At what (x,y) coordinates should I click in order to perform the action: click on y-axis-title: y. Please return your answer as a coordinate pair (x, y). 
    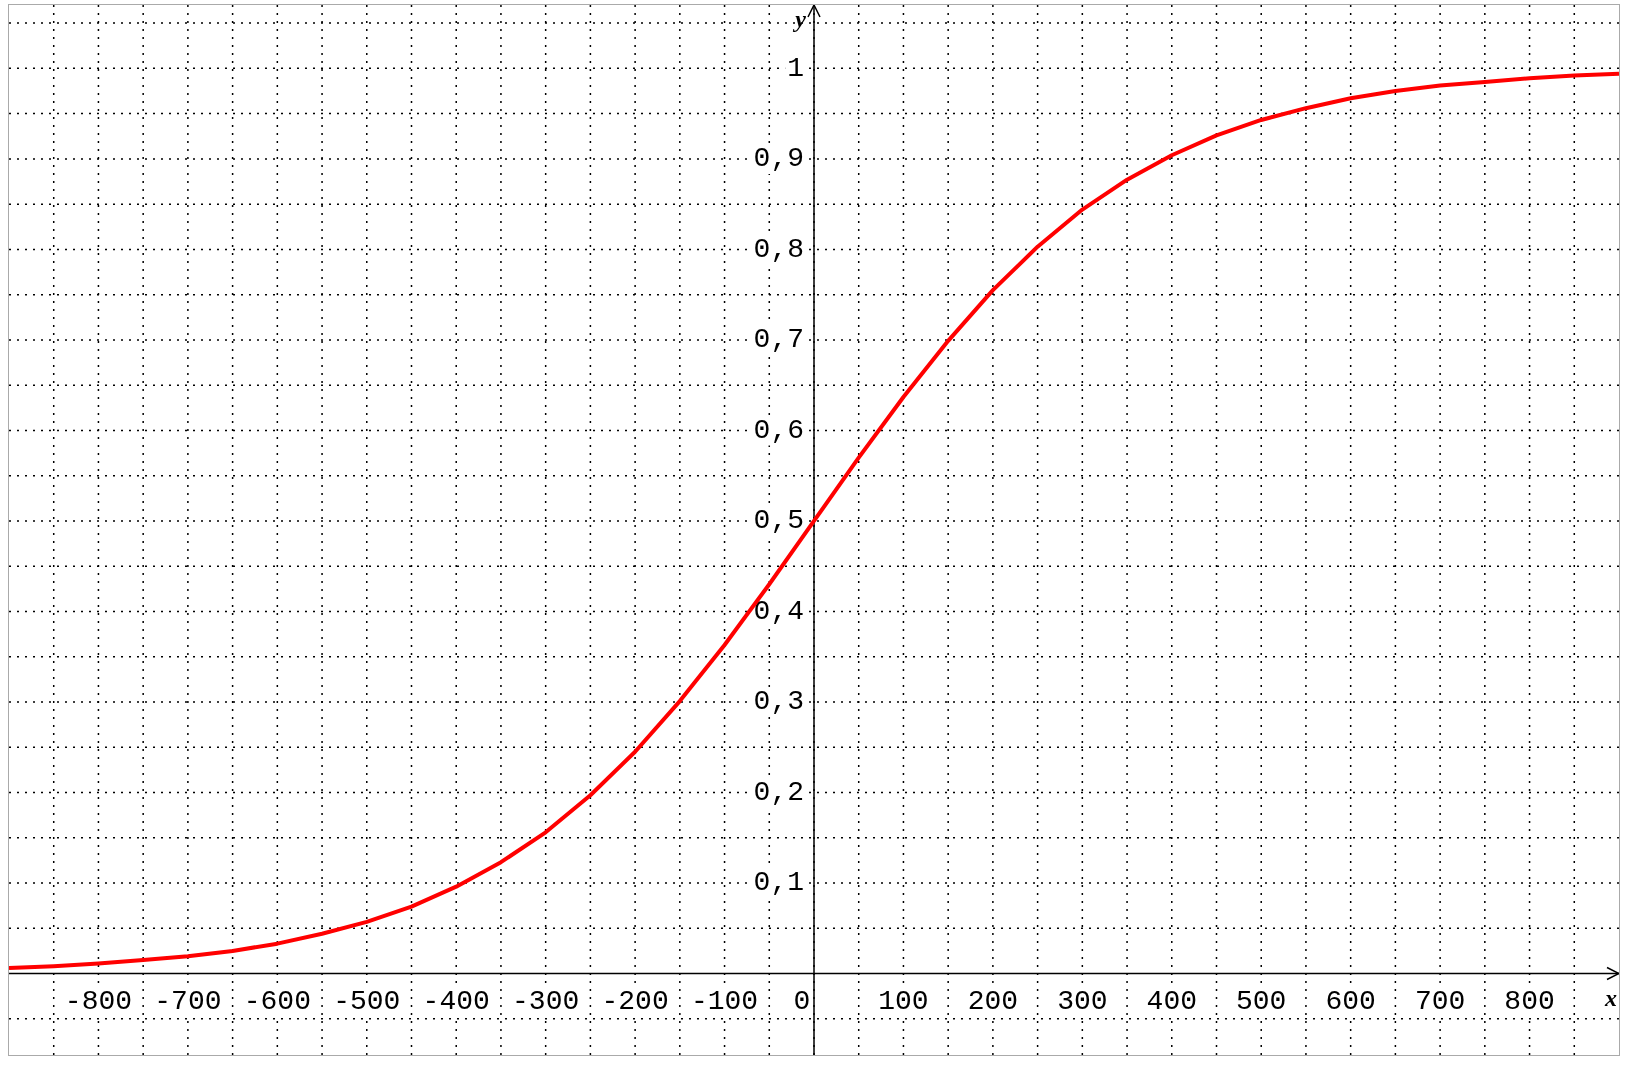
    Looking at the image, I should click on (799, 19).